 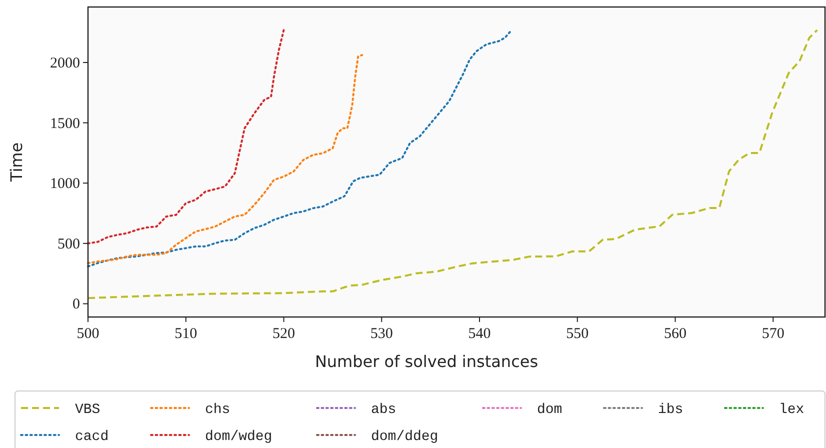 I want to click on x-tick-label: 570, so click(x=773, y=334).